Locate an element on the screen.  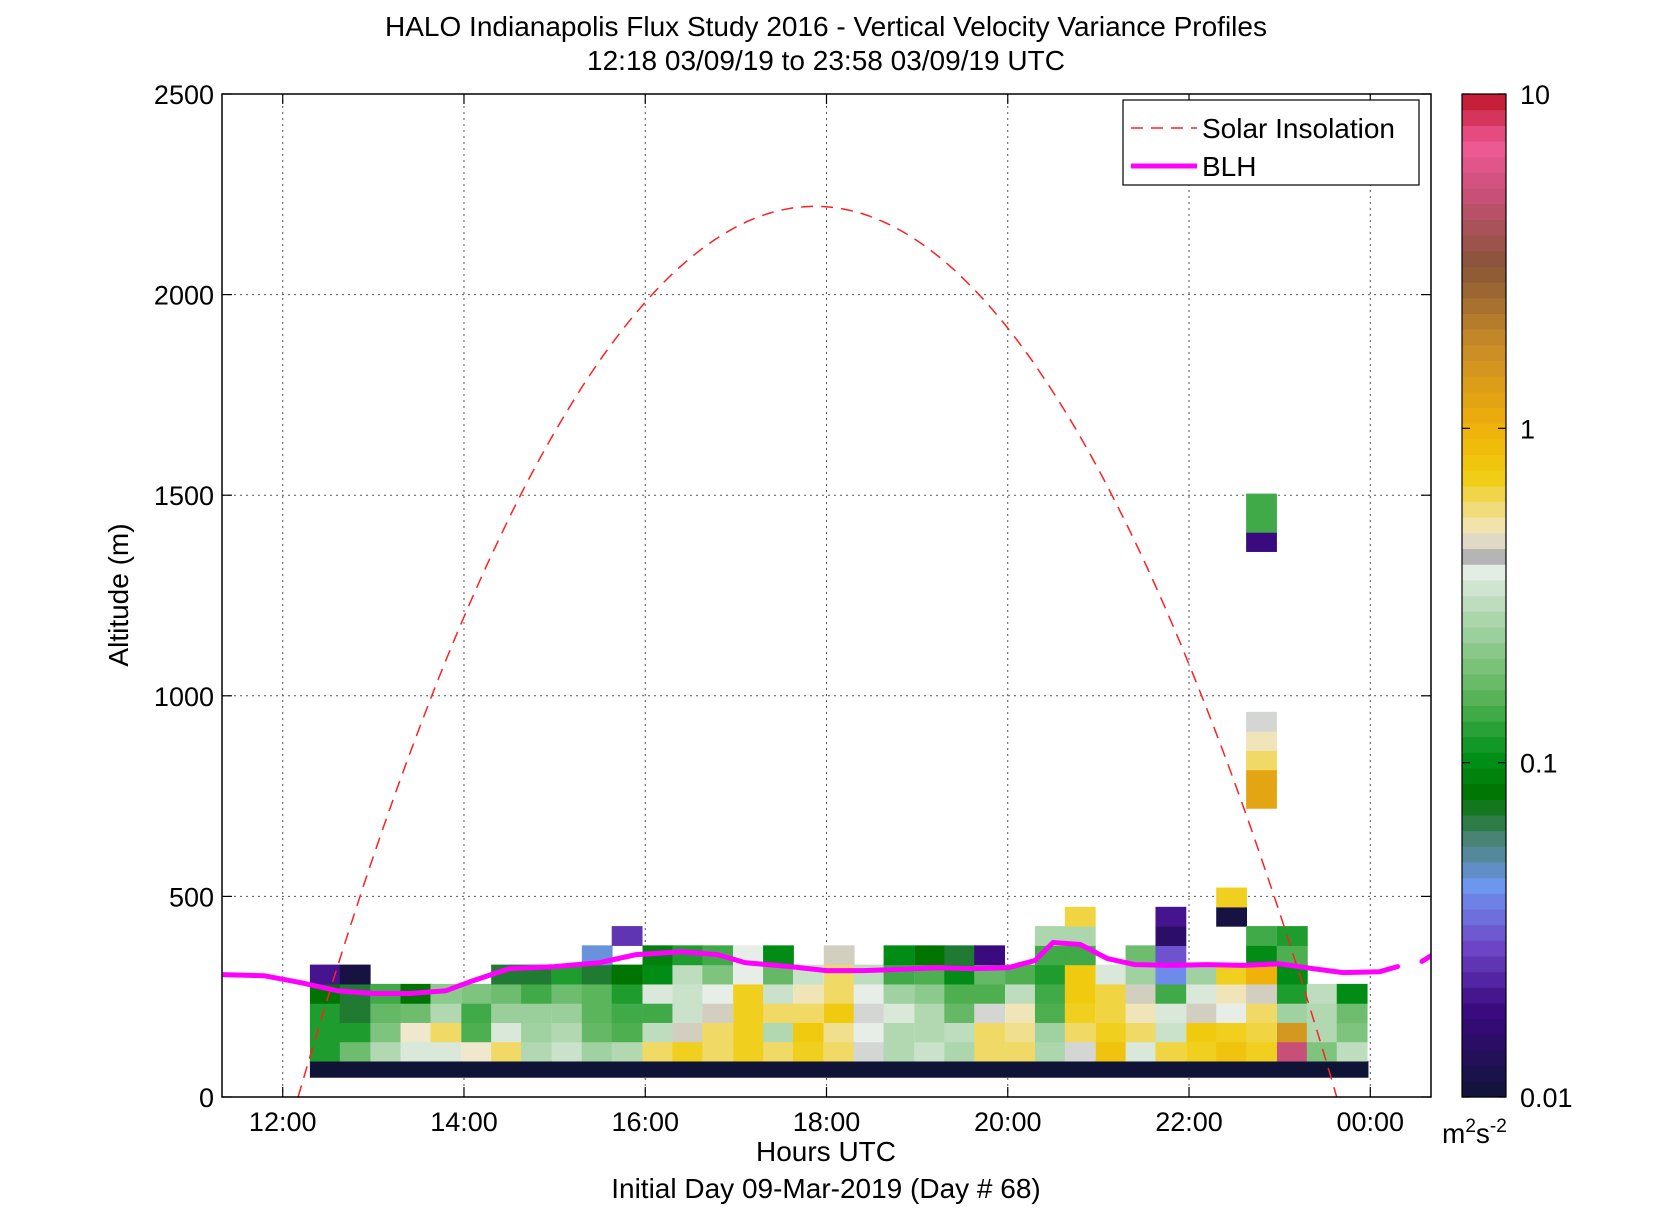
y-tick-label: 2500 is located at coordinates (184, 95).